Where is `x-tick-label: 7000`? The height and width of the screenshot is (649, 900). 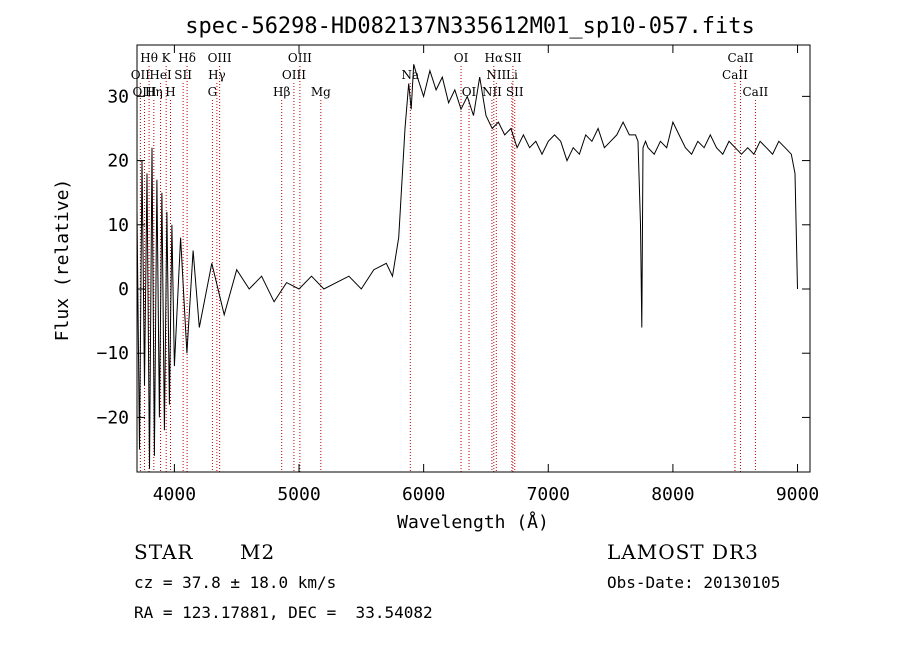 x-tick-label: 7000 is located at coordinates (548, 494).